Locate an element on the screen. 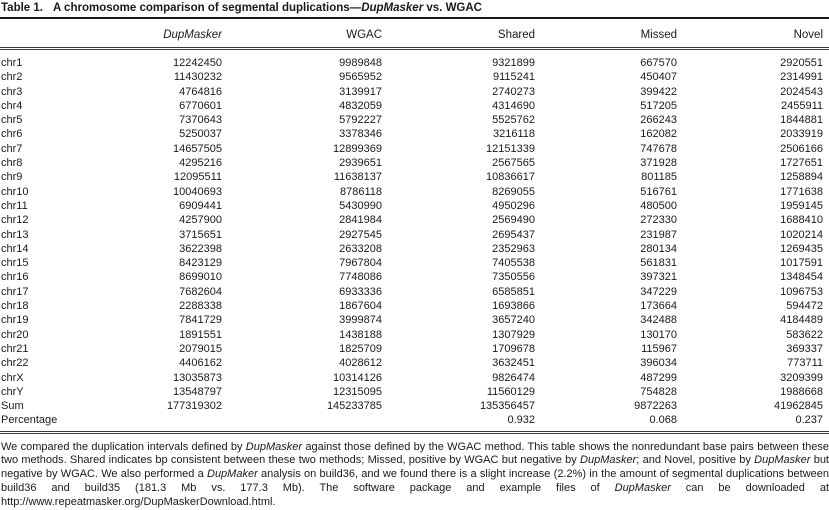 This screenshot has height=510, width=829. cell: 231987 is located at coordinates (658, 234).